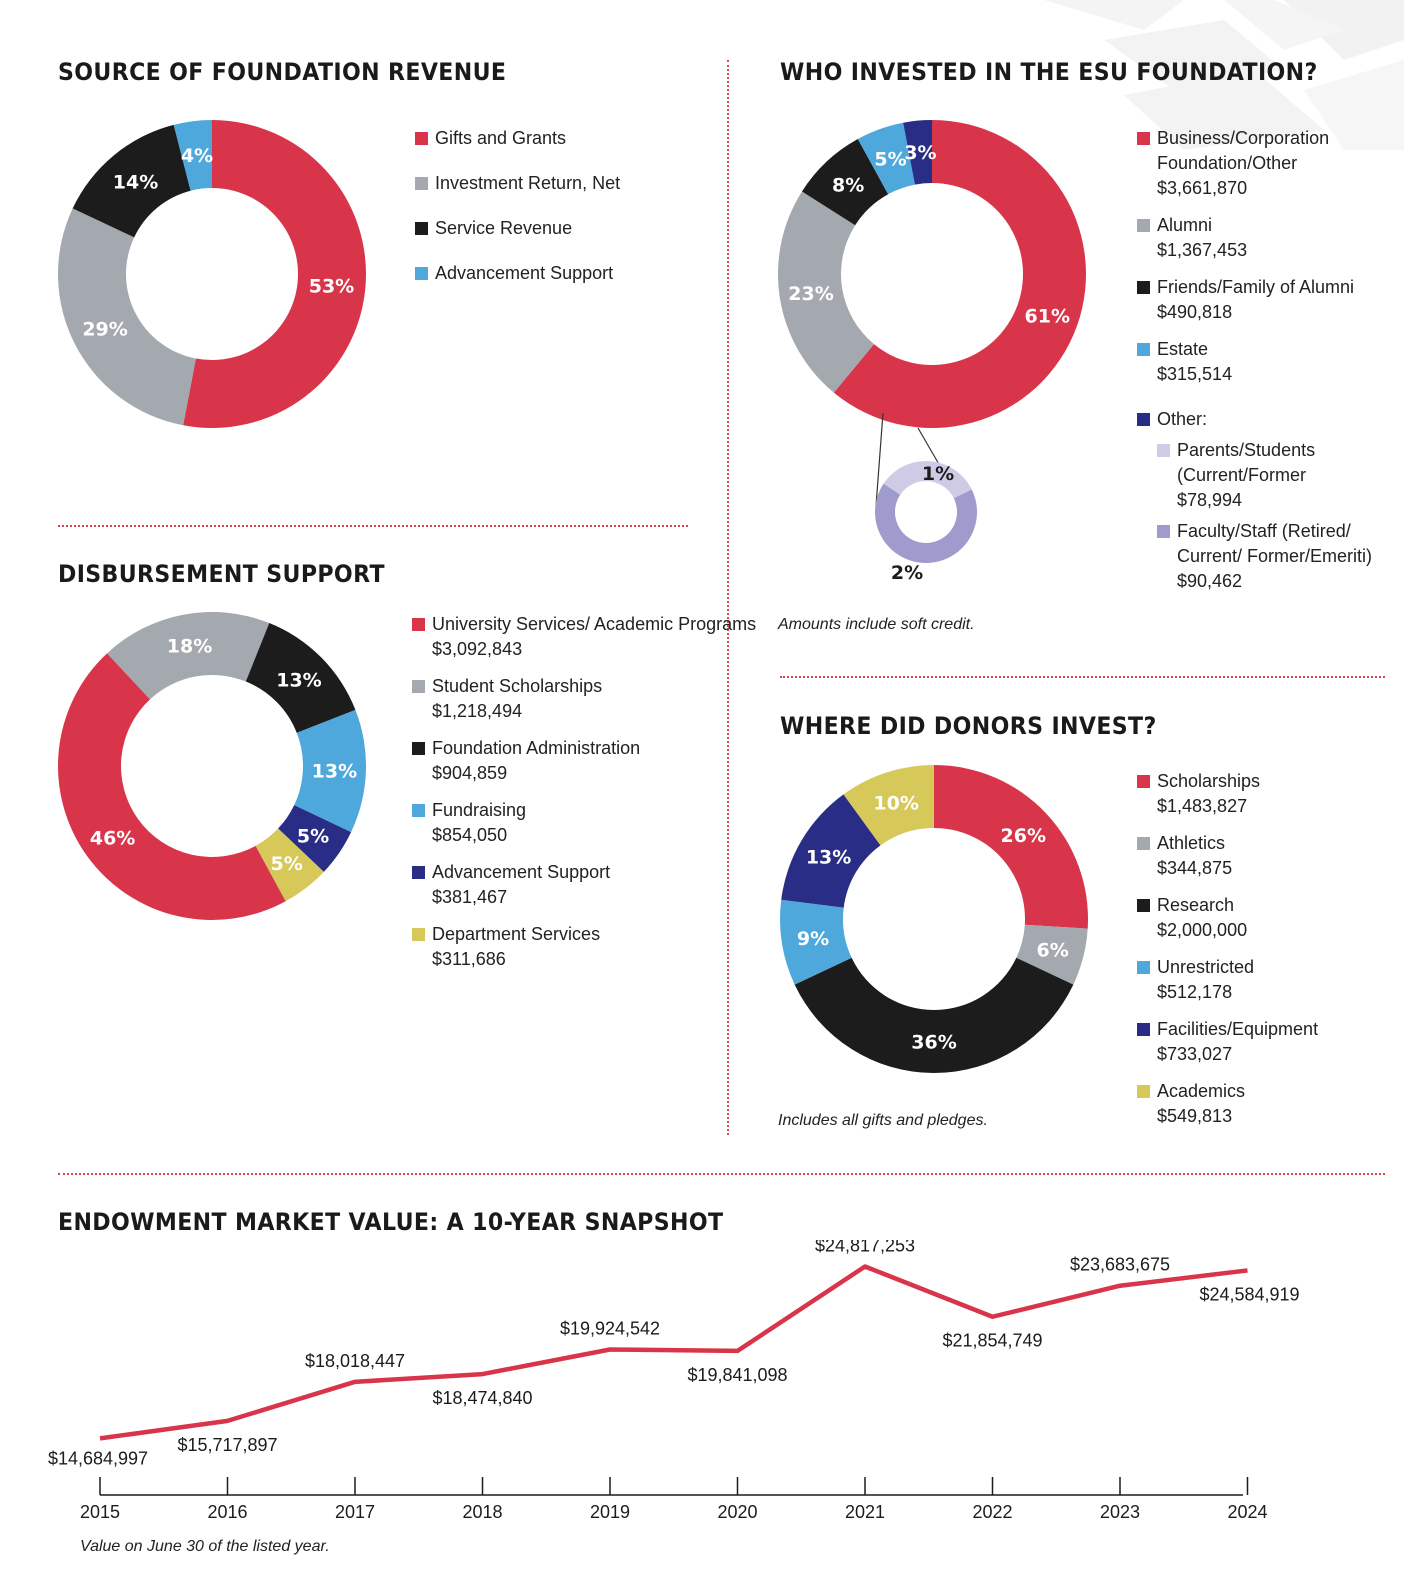 The height and width of the screenshot is (1588, 1404). What do you see at coordinates (1183, 349) in the screenshot?
I see `legend-label: Estate` at bounding box center [1183, 349].